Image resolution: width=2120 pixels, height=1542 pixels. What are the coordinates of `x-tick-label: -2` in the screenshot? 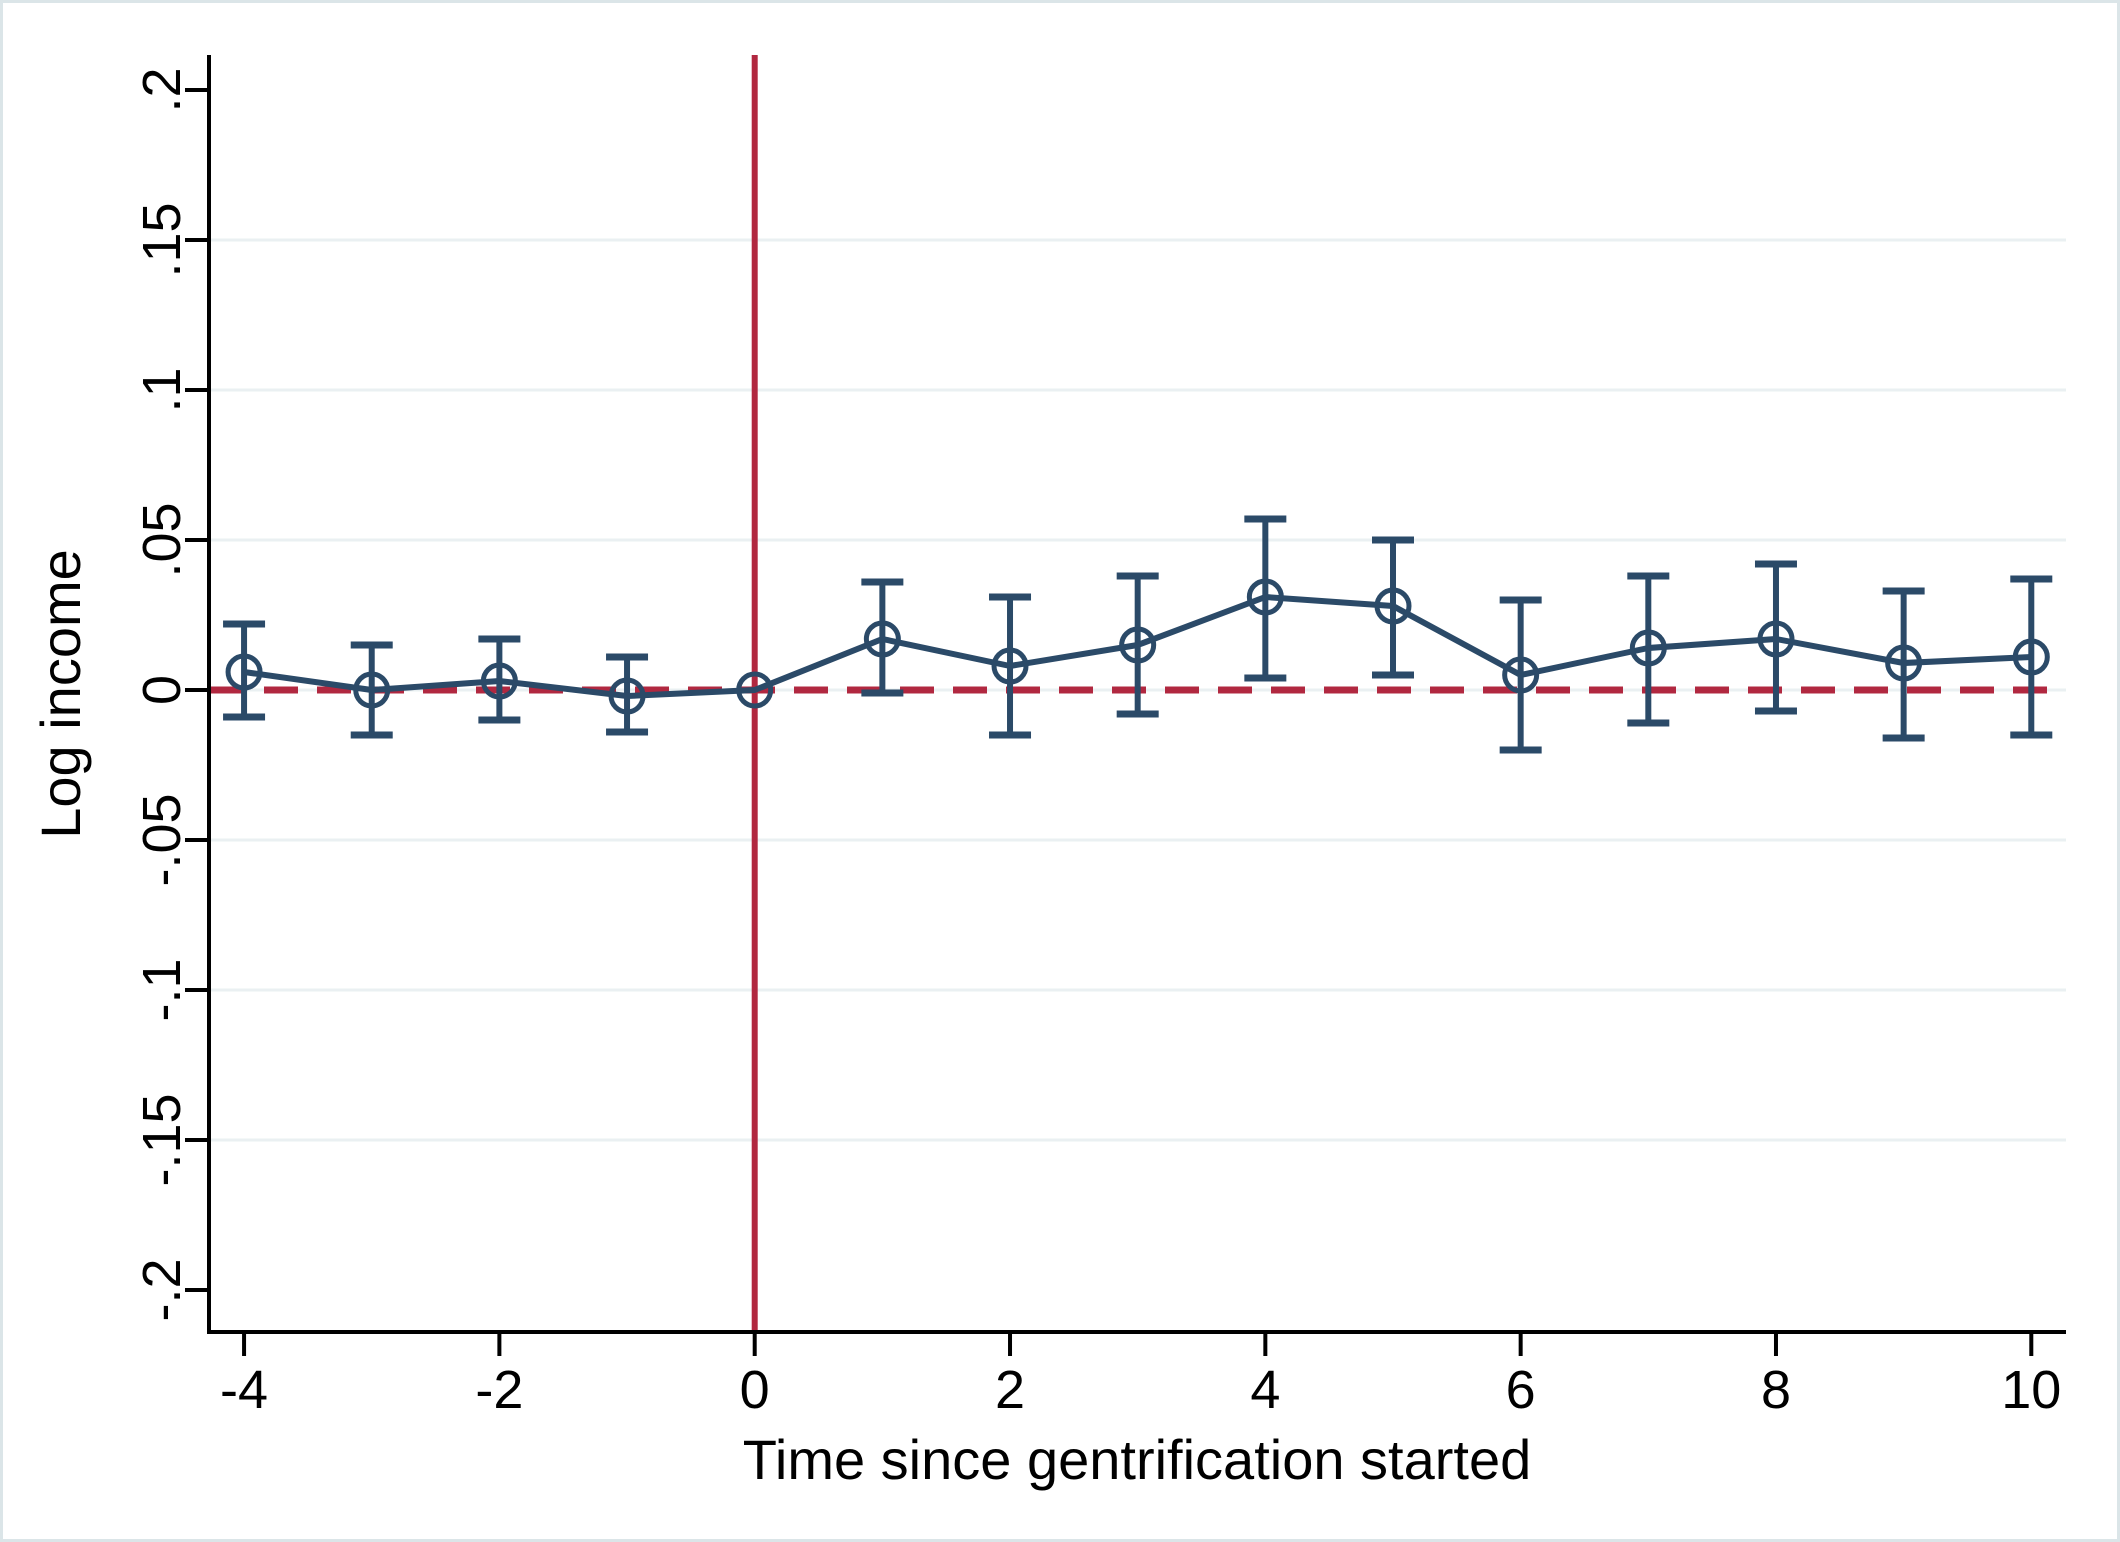 It's located at (499, 1390).